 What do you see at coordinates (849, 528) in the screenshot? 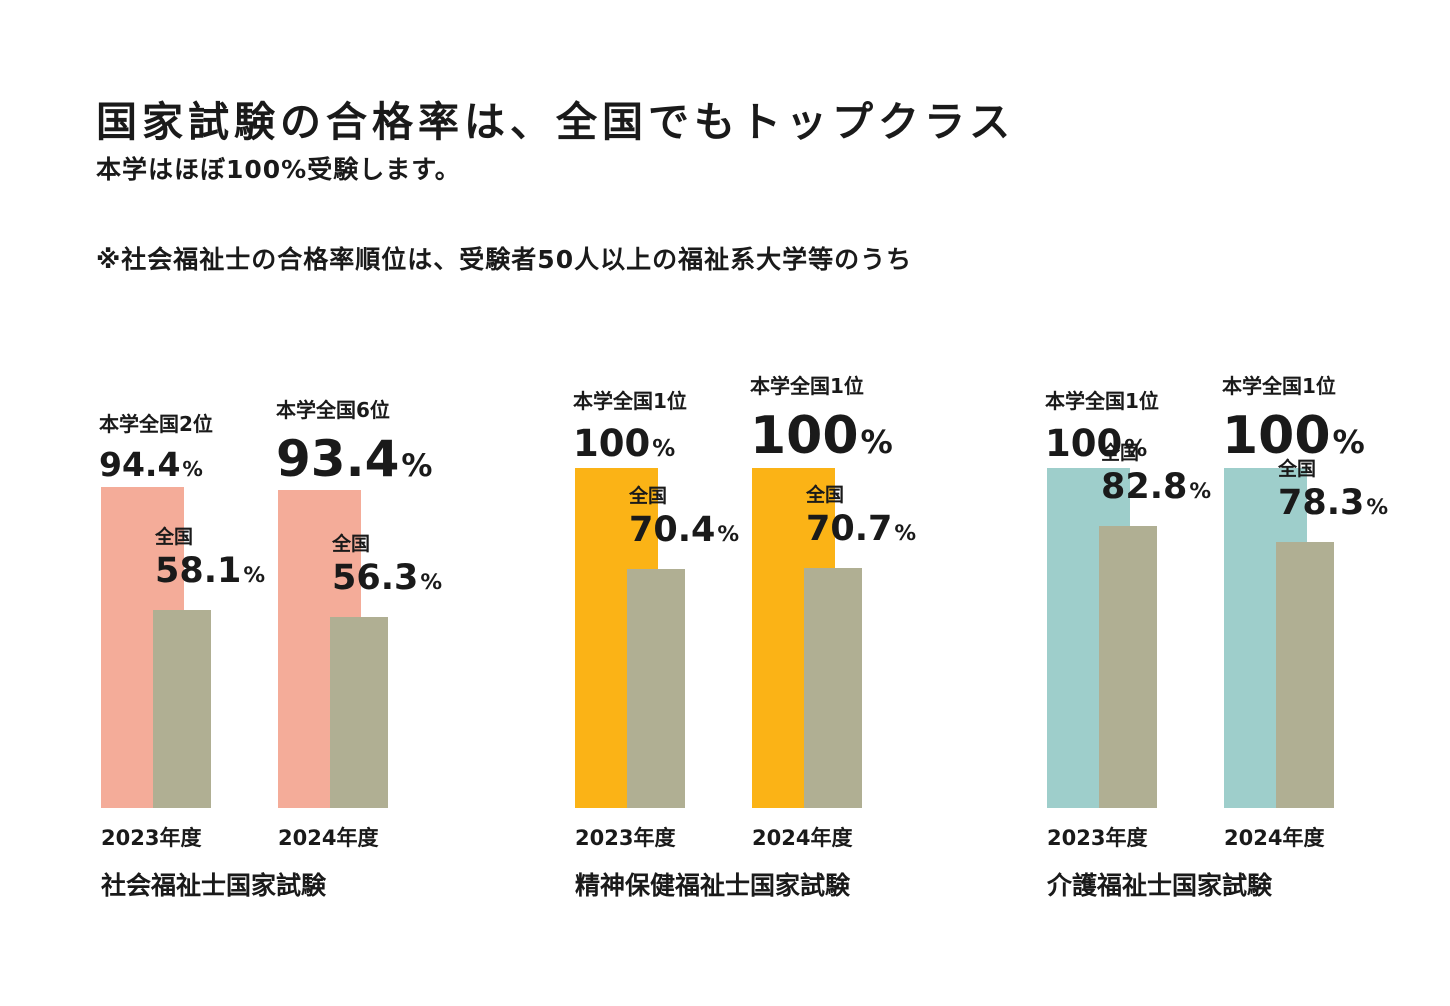
I see `national-rate-label-number: 70.7` at bounding box center [849, 528].